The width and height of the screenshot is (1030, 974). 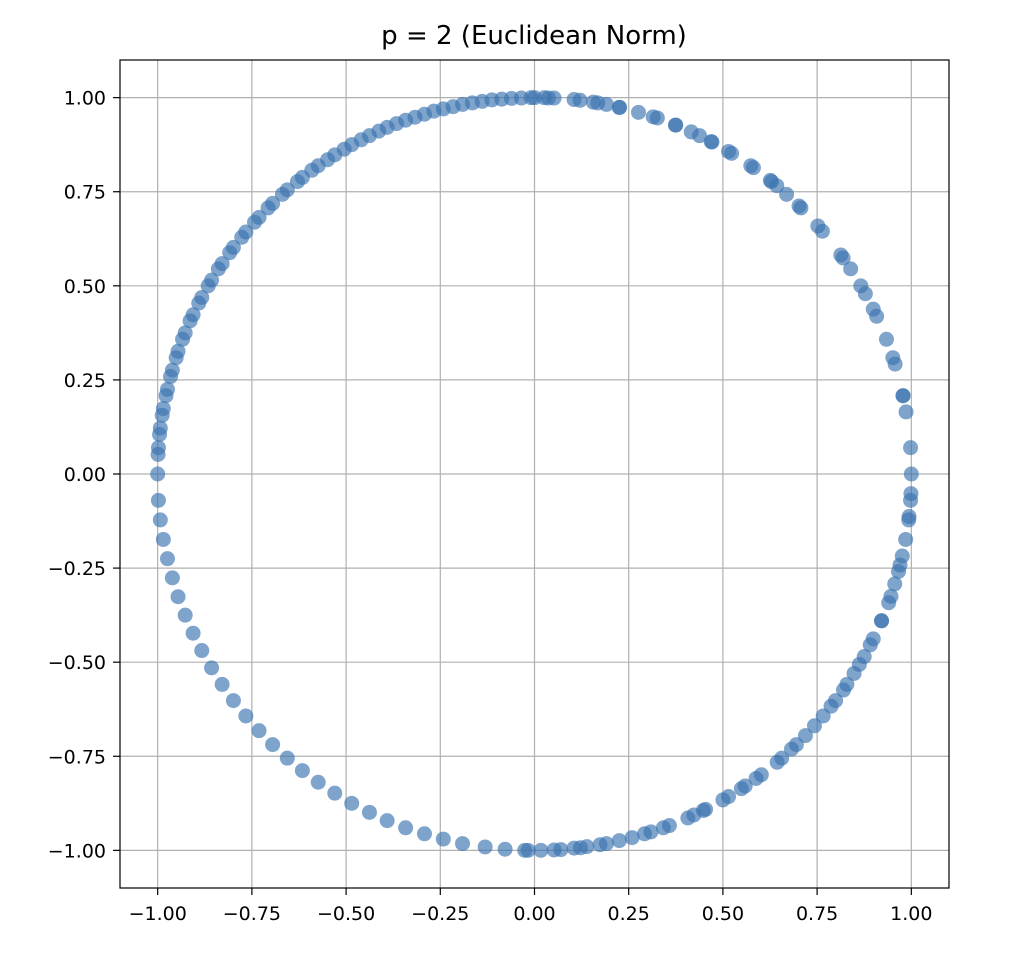 What do you see at coordinates (629, 914) in the screenshot?
I see `x-tick-label: 0.25` at bounding box center [629, 914].